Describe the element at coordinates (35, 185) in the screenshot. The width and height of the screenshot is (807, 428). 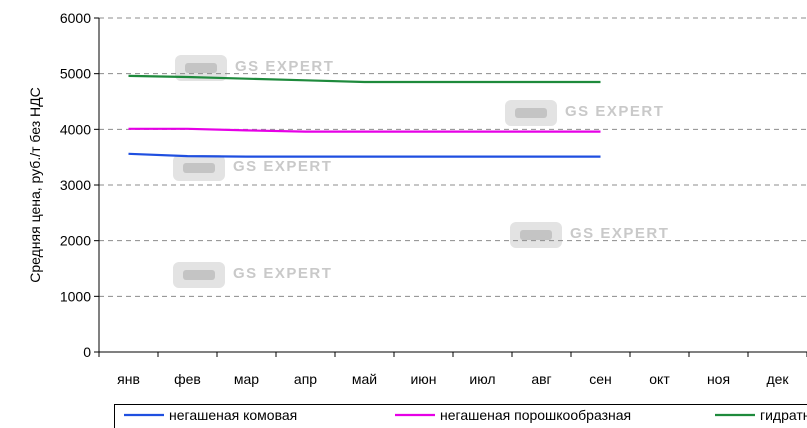
I see `y-axis-label: Средняя цена, руб./т без НДС` at that location.